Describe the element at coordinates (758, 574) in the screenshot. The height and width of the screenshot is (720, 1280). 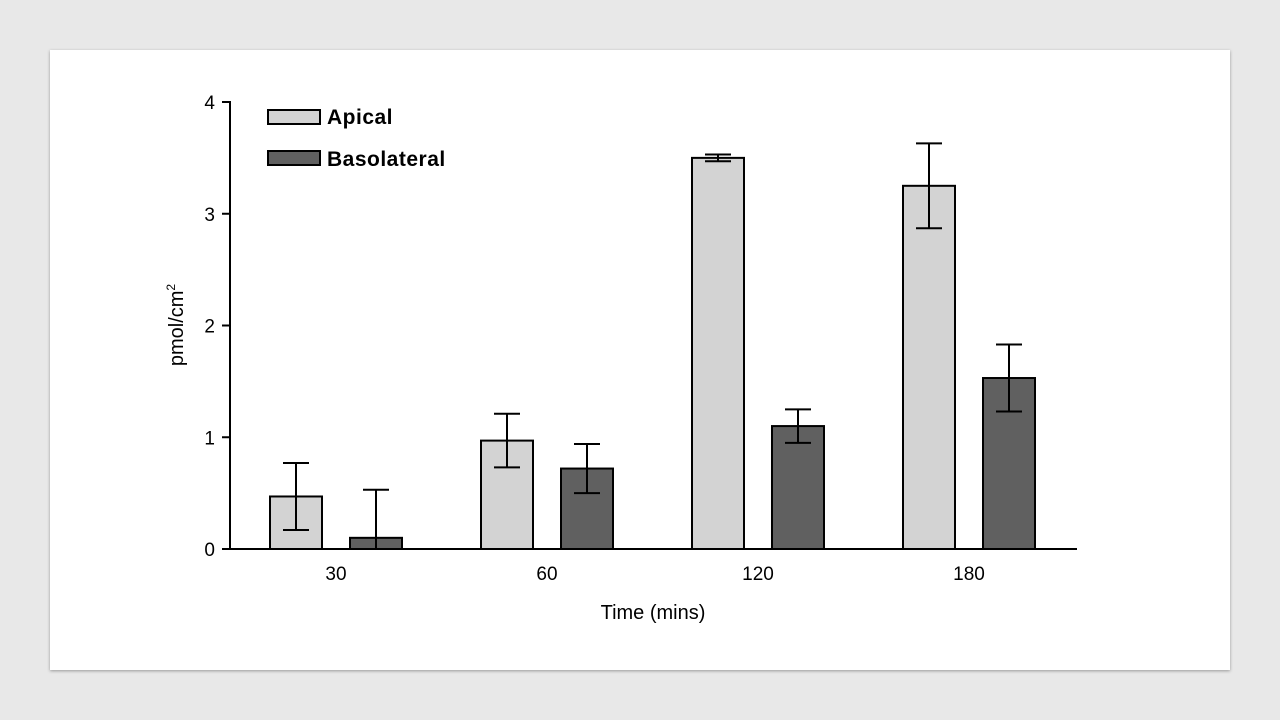
I see `x-tick-label: 120` at that location.